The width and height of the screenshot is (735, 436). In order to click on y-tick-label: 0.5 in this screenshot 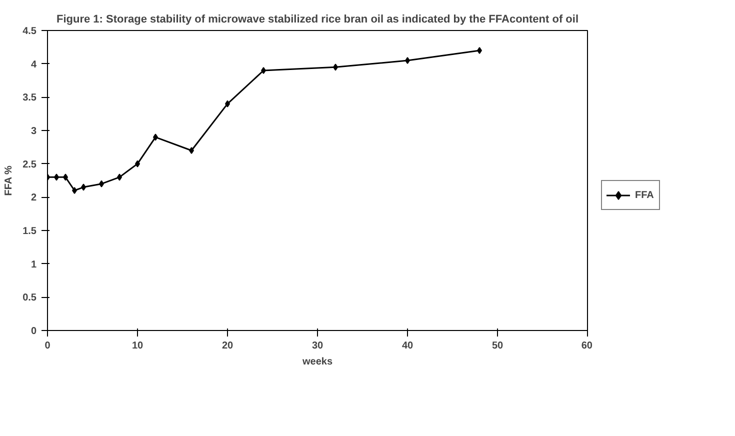, I will do `click(29, 298)`.